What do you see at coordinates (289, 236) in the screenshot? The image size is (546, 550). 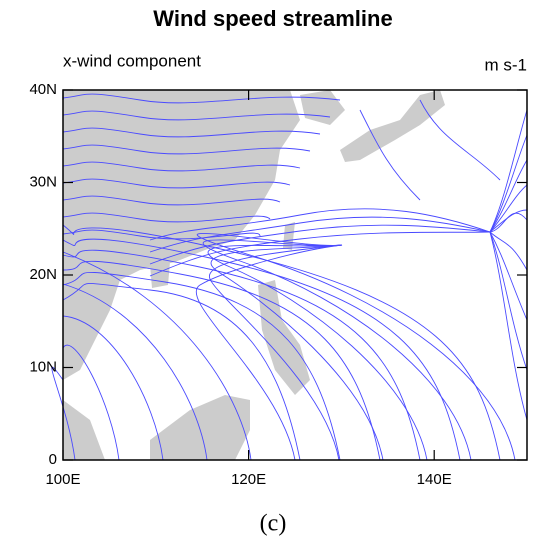 I see `taiwan` at bounding box center [289, 236].